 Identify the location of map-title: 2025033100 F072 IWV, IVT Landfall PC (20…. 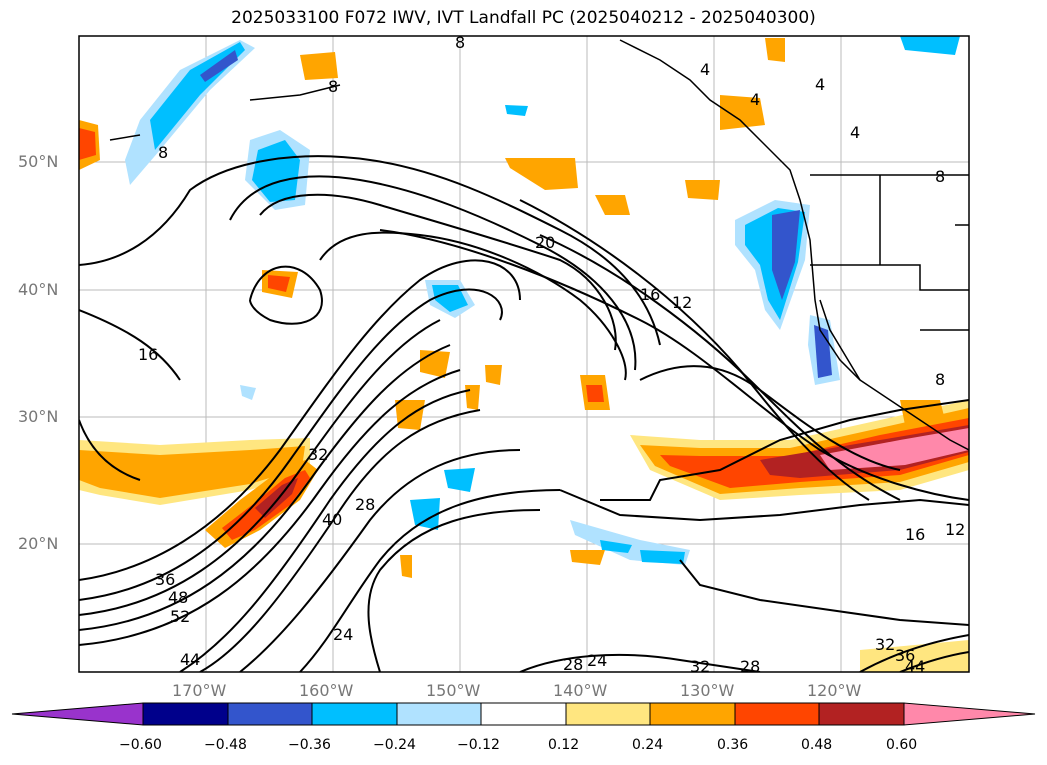
(523, 18).